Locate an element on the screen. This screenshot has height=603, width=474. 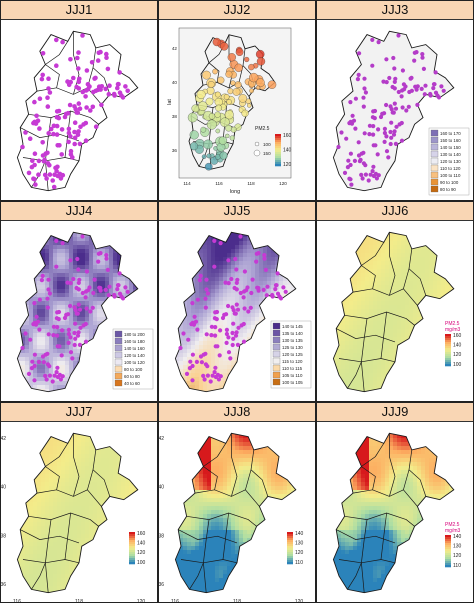
legend-label: 110 to 120 is located at coordinates (450, 168).